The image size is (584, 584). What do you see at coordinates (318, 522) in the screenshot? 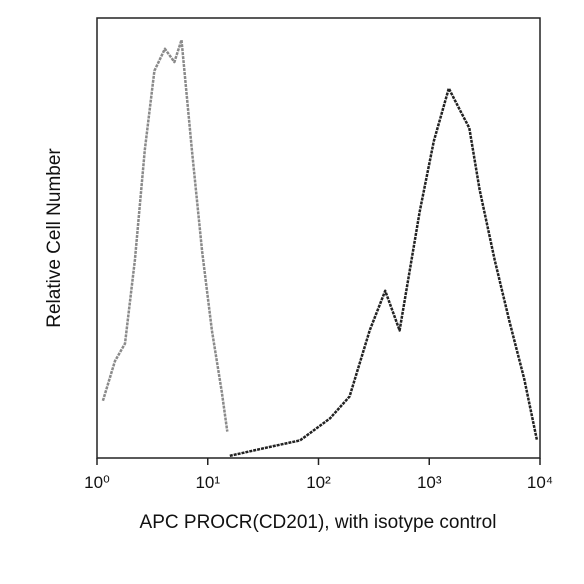
I see `x-axis-title: APC PROCR(CD201), with isotype control` at bounding box center [318, 522].